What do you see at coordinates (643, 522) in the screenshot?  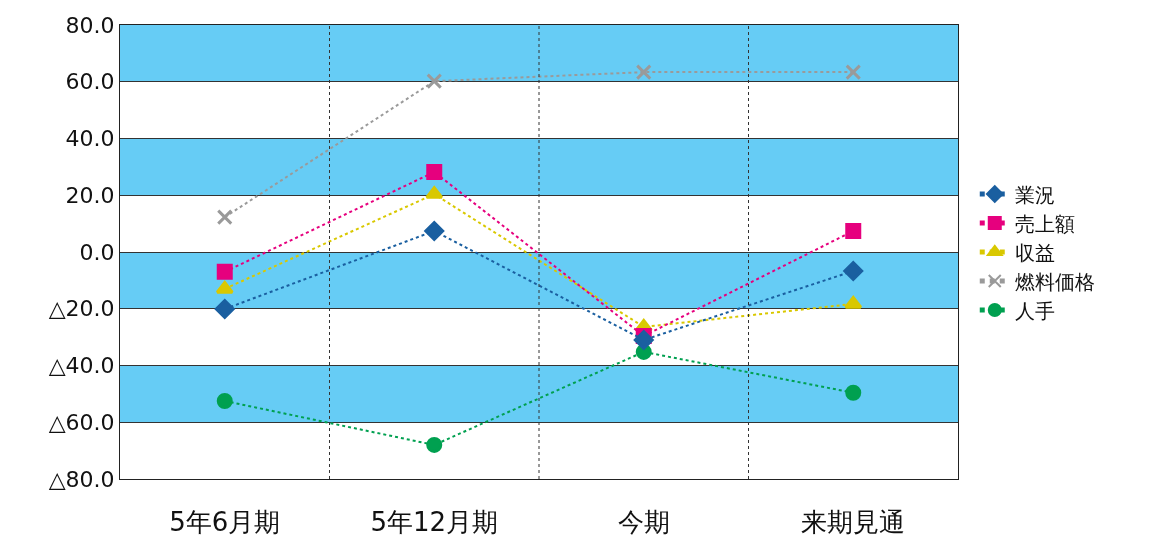 I see `x-tick-label: 今期` at bounding box center [643, 522].